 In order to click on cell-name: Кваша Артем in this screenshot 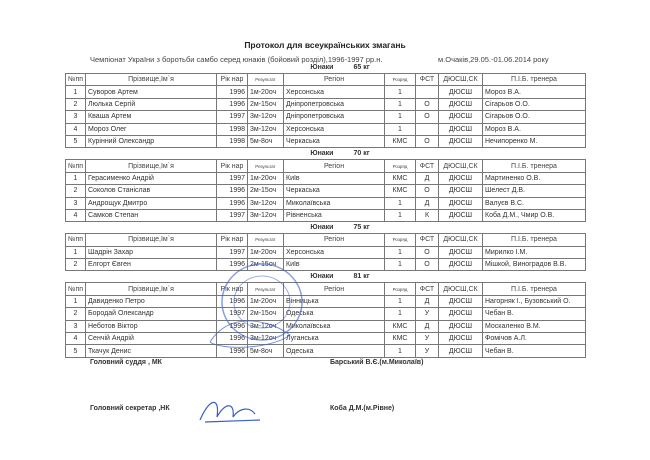, I will do `click(151, 117)`.